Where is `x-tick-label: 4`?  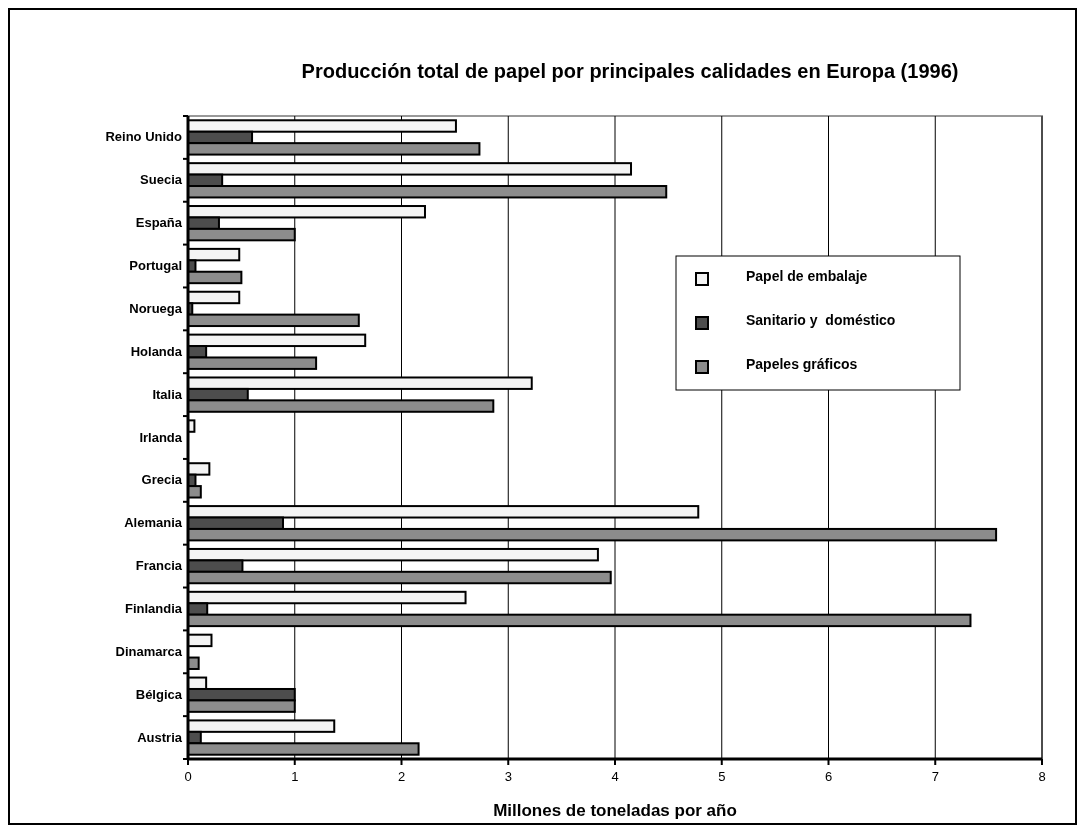 x-tick-label: 4 is located at coordinates (615, 776).